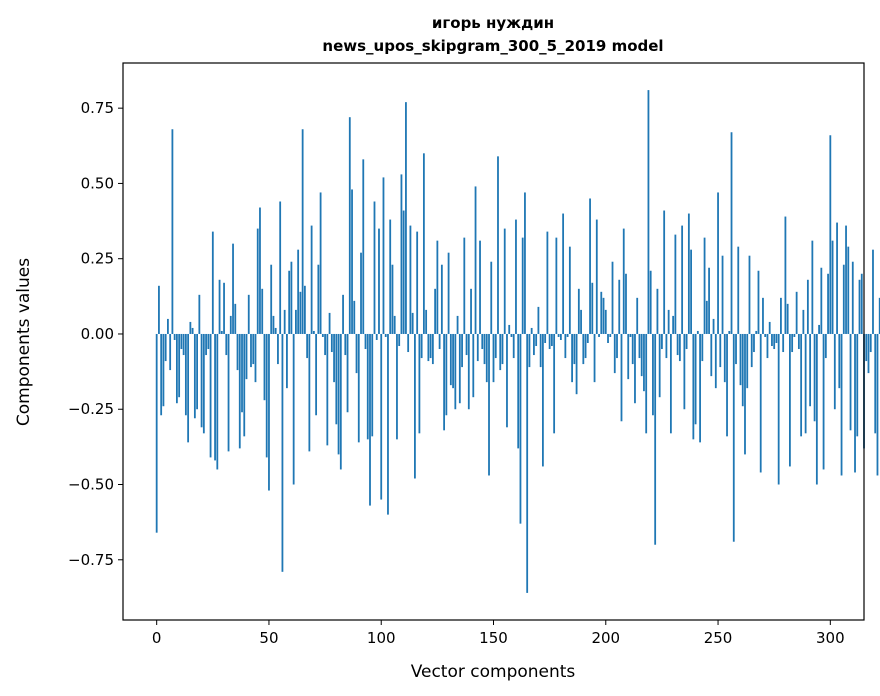  Describe the element at coordinates (493, 672) in the screenshot. I see `x-axis-label: Vector components` at that location.